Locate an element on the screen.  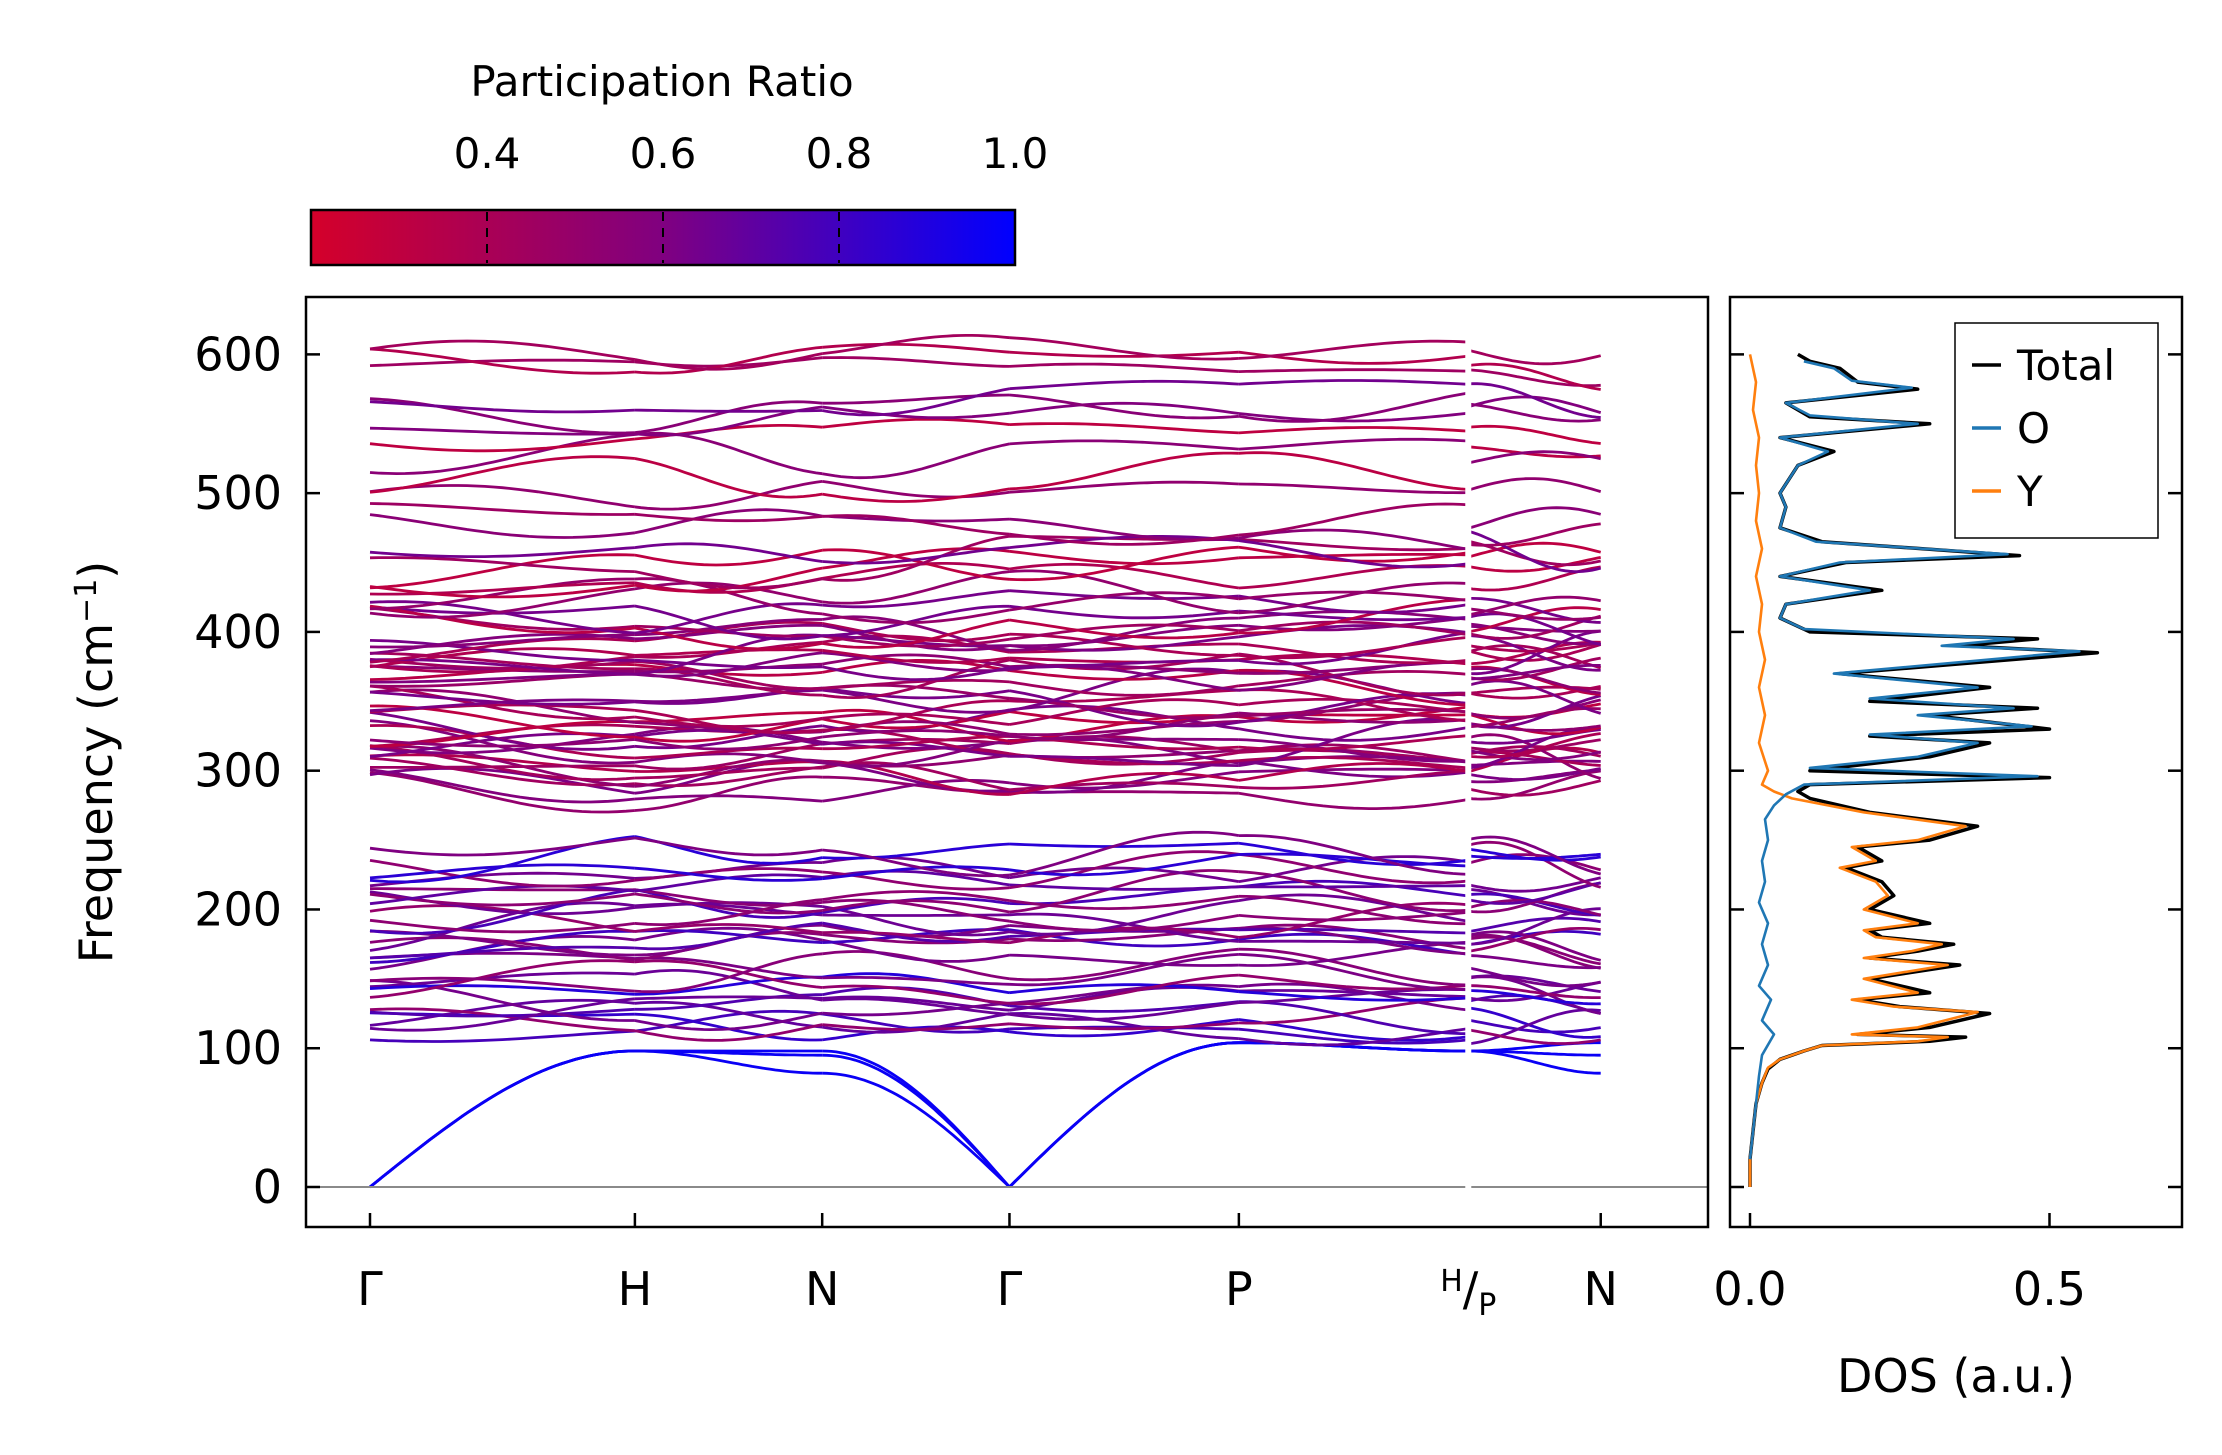
y-tick-label: 300 is located at coordinates (238, 771).